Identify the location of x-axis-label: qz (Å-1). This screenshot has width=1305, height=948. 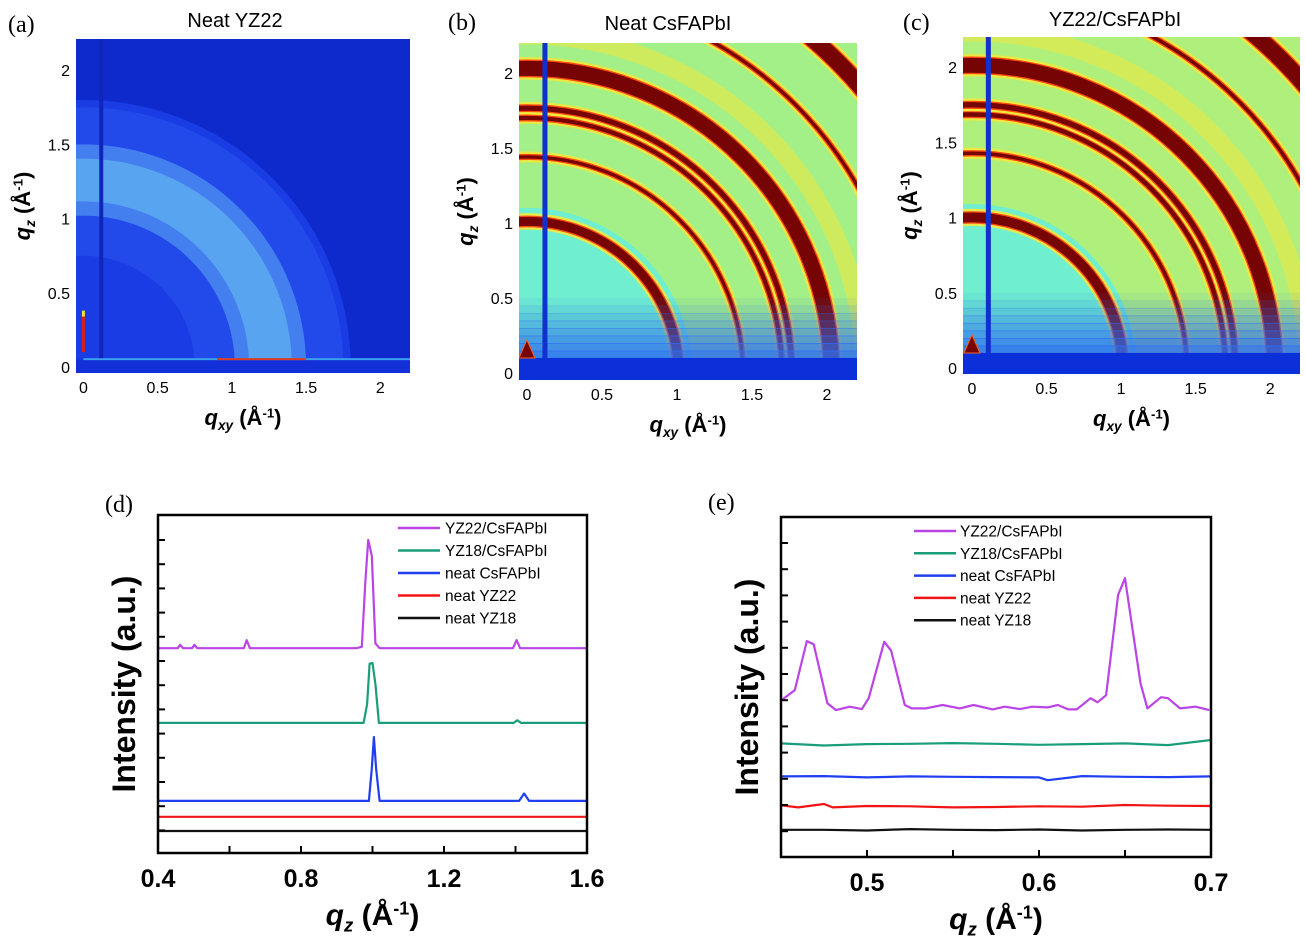
(373, 917).